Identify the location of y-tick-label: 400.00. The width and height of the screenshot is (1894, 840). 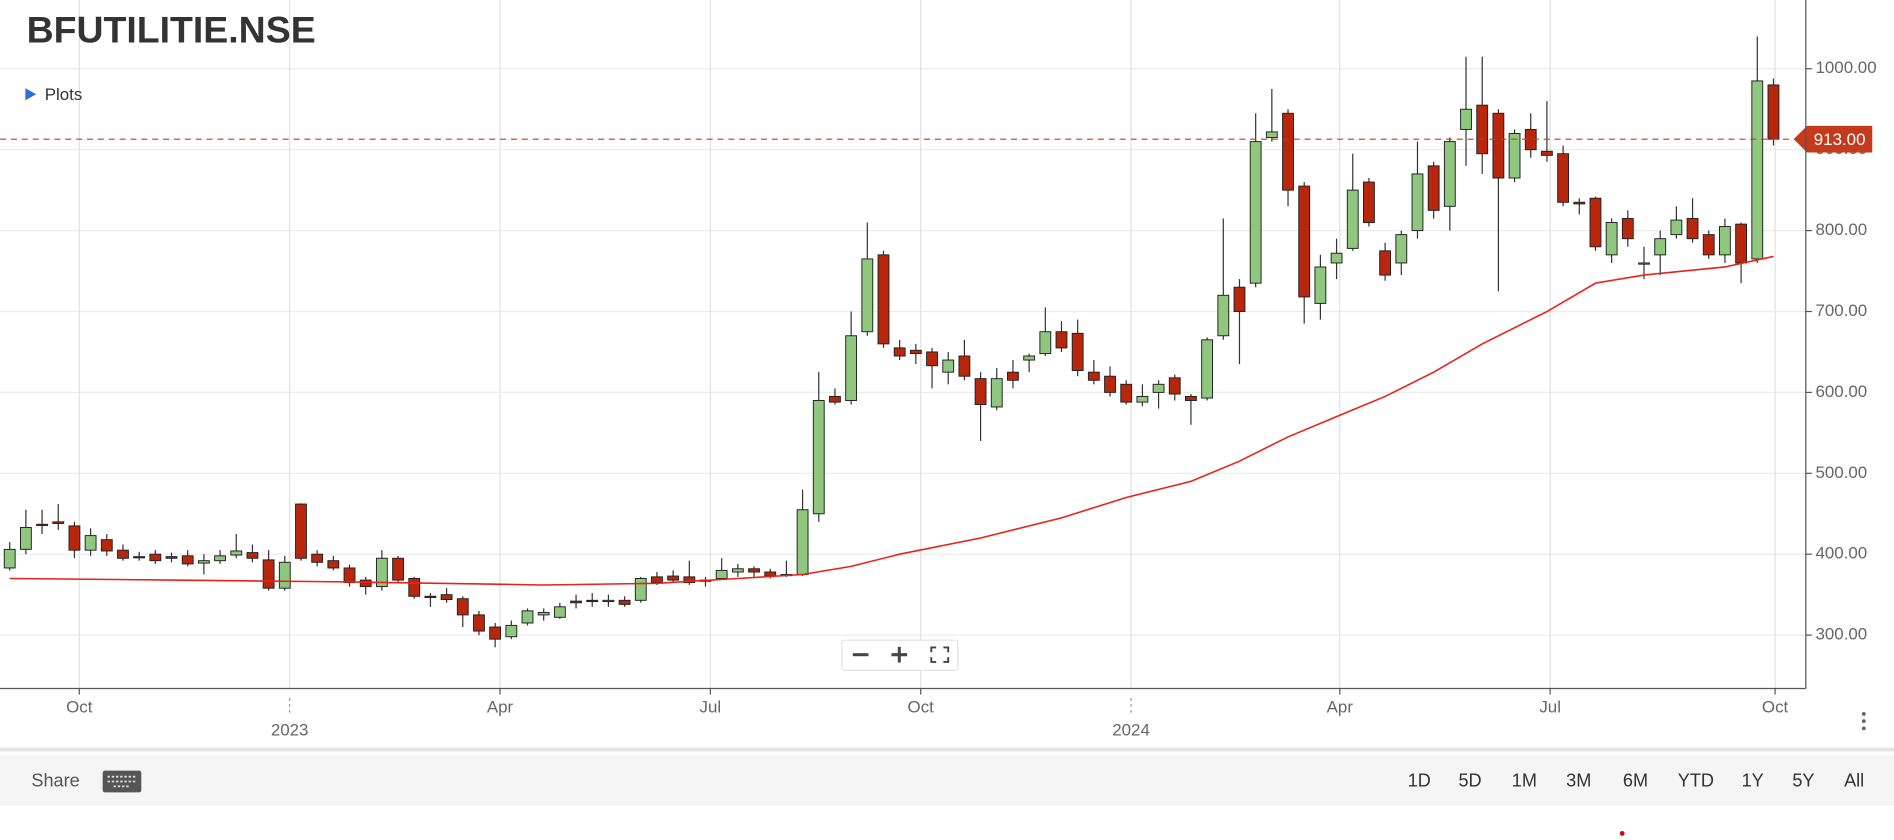
(1841, 553).